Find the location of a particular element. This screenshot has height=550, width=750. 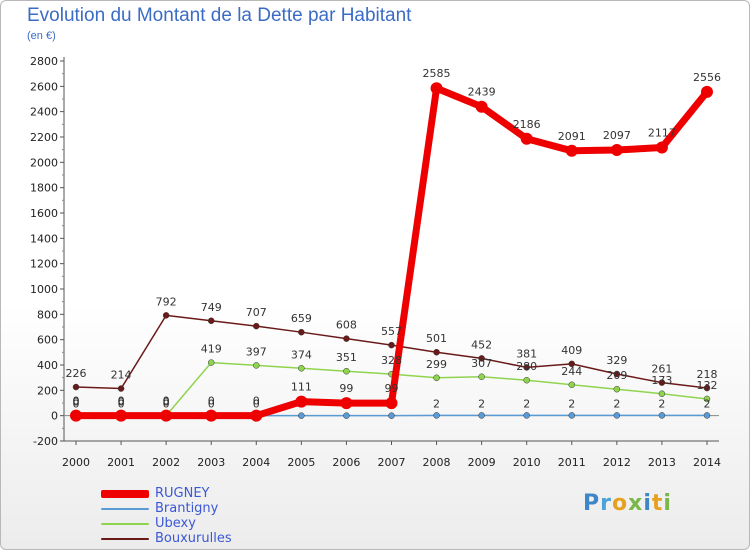

logo-letter: r is located at coordinates (606, 503).